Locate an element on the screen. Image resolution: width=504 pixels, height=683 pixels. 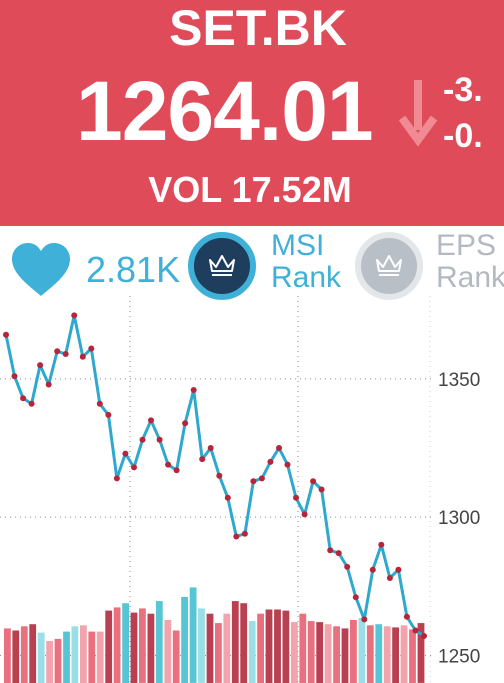
price-change-percent: -0. is located at coordinates (463, 136).